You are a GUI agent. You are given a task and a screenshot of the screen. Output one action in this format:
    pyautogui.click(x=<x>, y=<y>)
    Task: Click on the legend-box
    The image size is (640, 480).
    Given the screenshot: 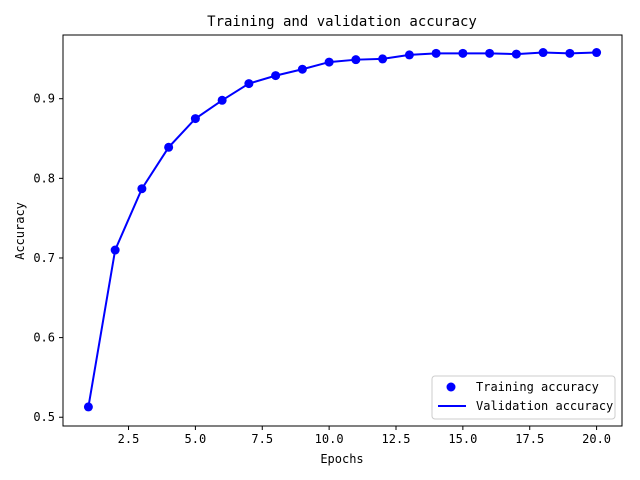 What is the action you would take?
    pyautogui.click(x=523, y=397)
    